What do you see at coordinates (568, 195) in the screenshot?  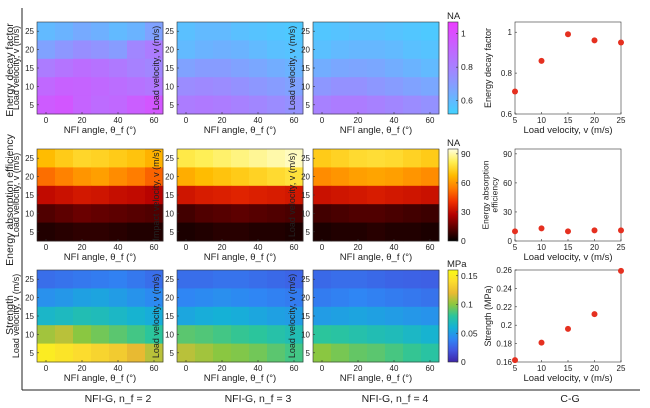 I see `scatter-frame-s2` at bounding box center [568, 195].